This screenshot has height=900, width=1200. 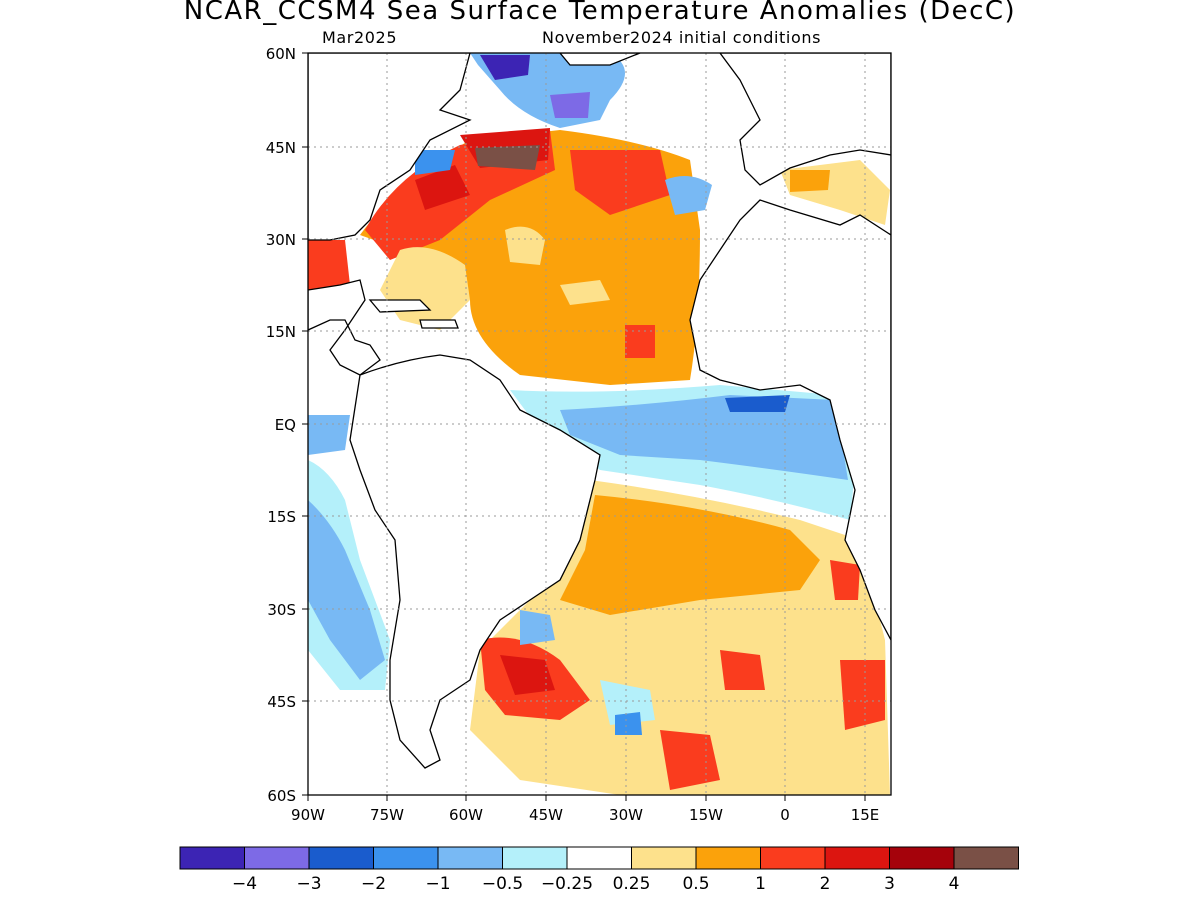 I want to click on colorbar-label: −0.25, so click(x=567, y=884).